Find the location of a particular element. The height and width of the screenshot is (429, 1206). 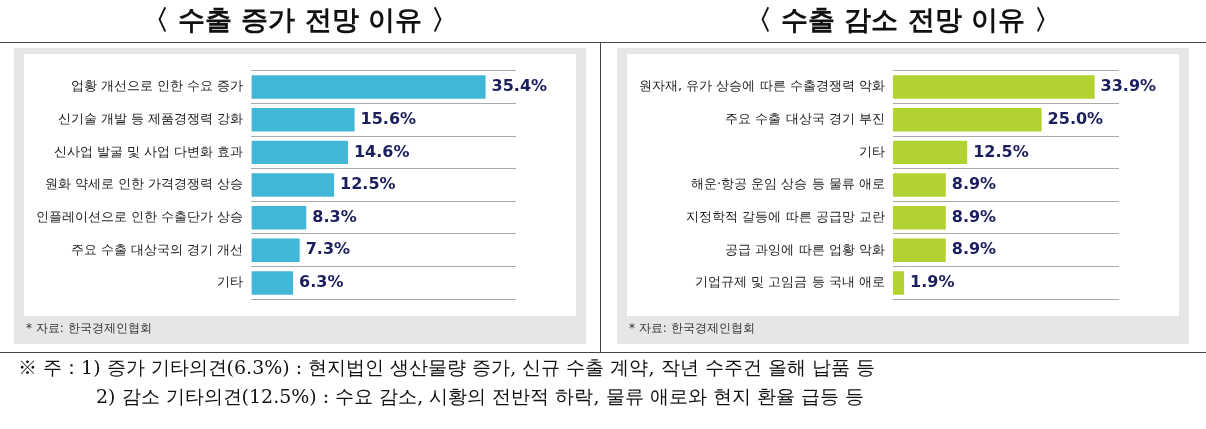

text: 2) 감소 기타의견(12.5%) : 수요 감소, 시황의 전반적 하락, 물류 애로와 현지 환율 급등 등 is located at coordinates (480, 396).